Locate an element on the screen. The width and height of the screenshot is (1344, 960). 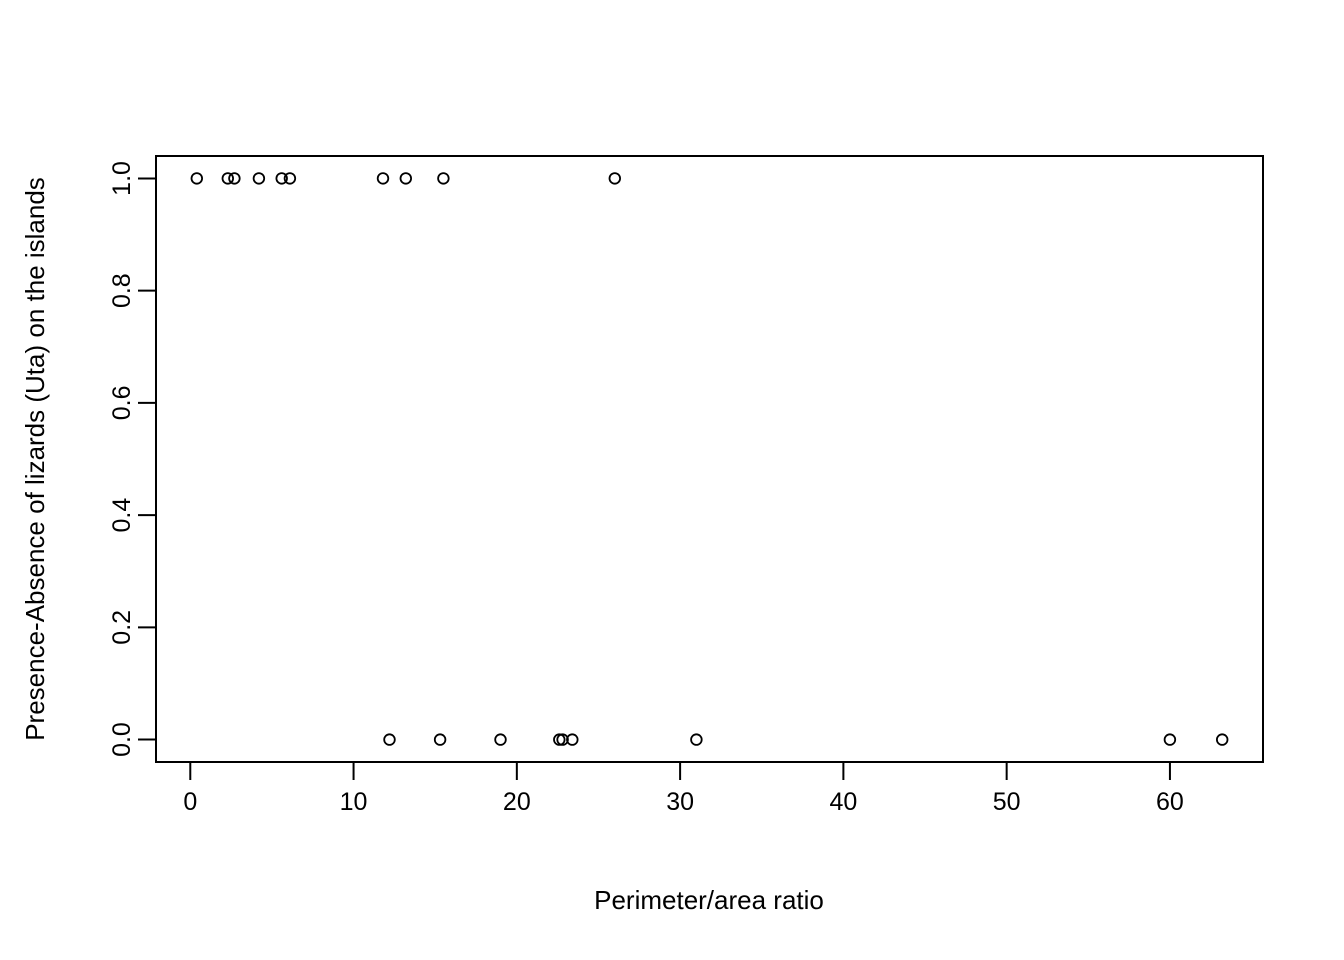
x-tick-label: 20 is located at coordinates (517, 802).